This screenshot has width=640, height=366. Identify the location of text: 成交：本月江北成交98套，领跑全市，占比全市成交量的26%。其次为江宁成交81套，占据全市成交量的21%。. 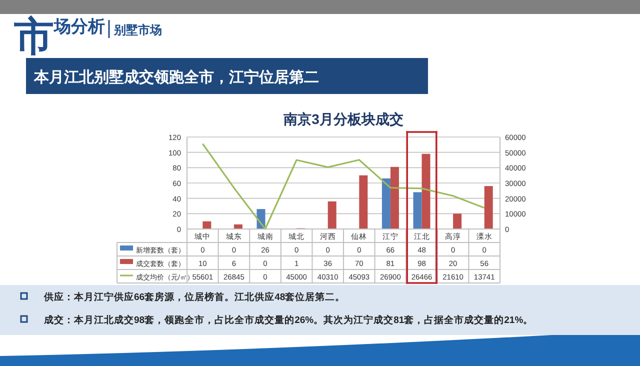
(288, 320).